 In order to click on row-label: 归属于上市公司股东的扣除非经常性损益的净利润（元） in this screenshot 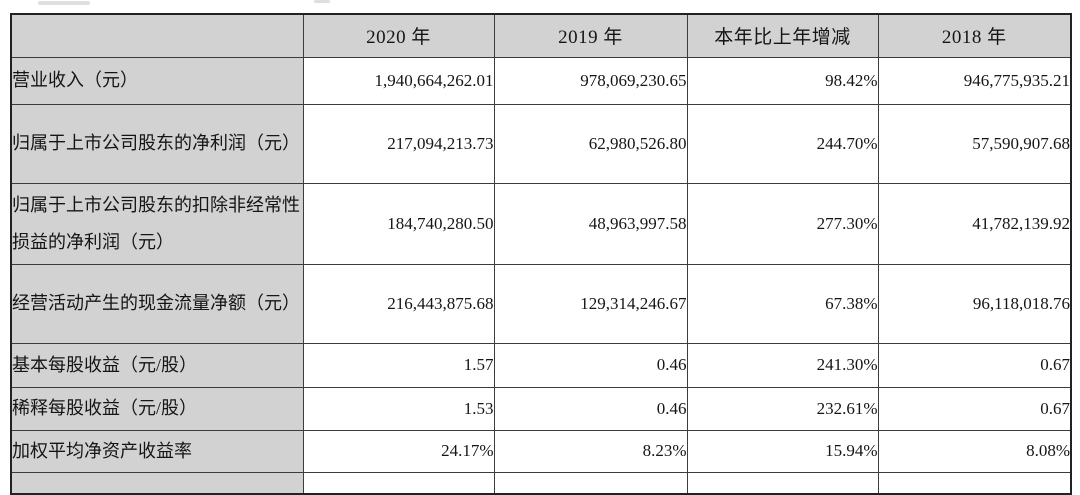, I will do `click(157, 223)`.